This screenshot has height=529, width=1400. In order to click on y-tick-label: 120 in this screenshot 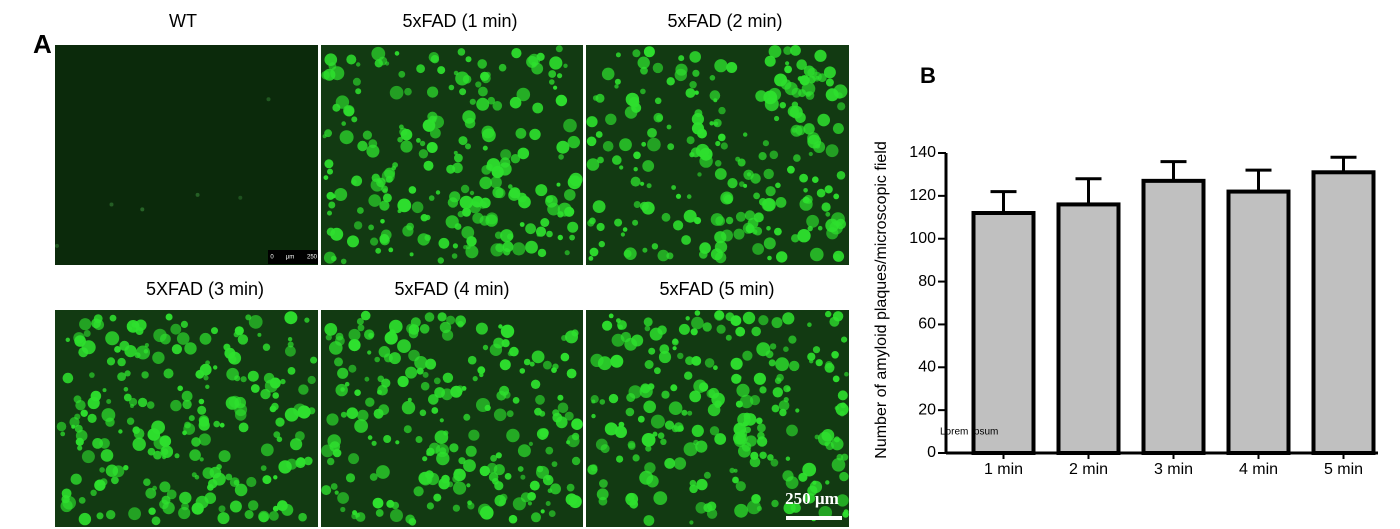, I will do `click(922, 195)`.